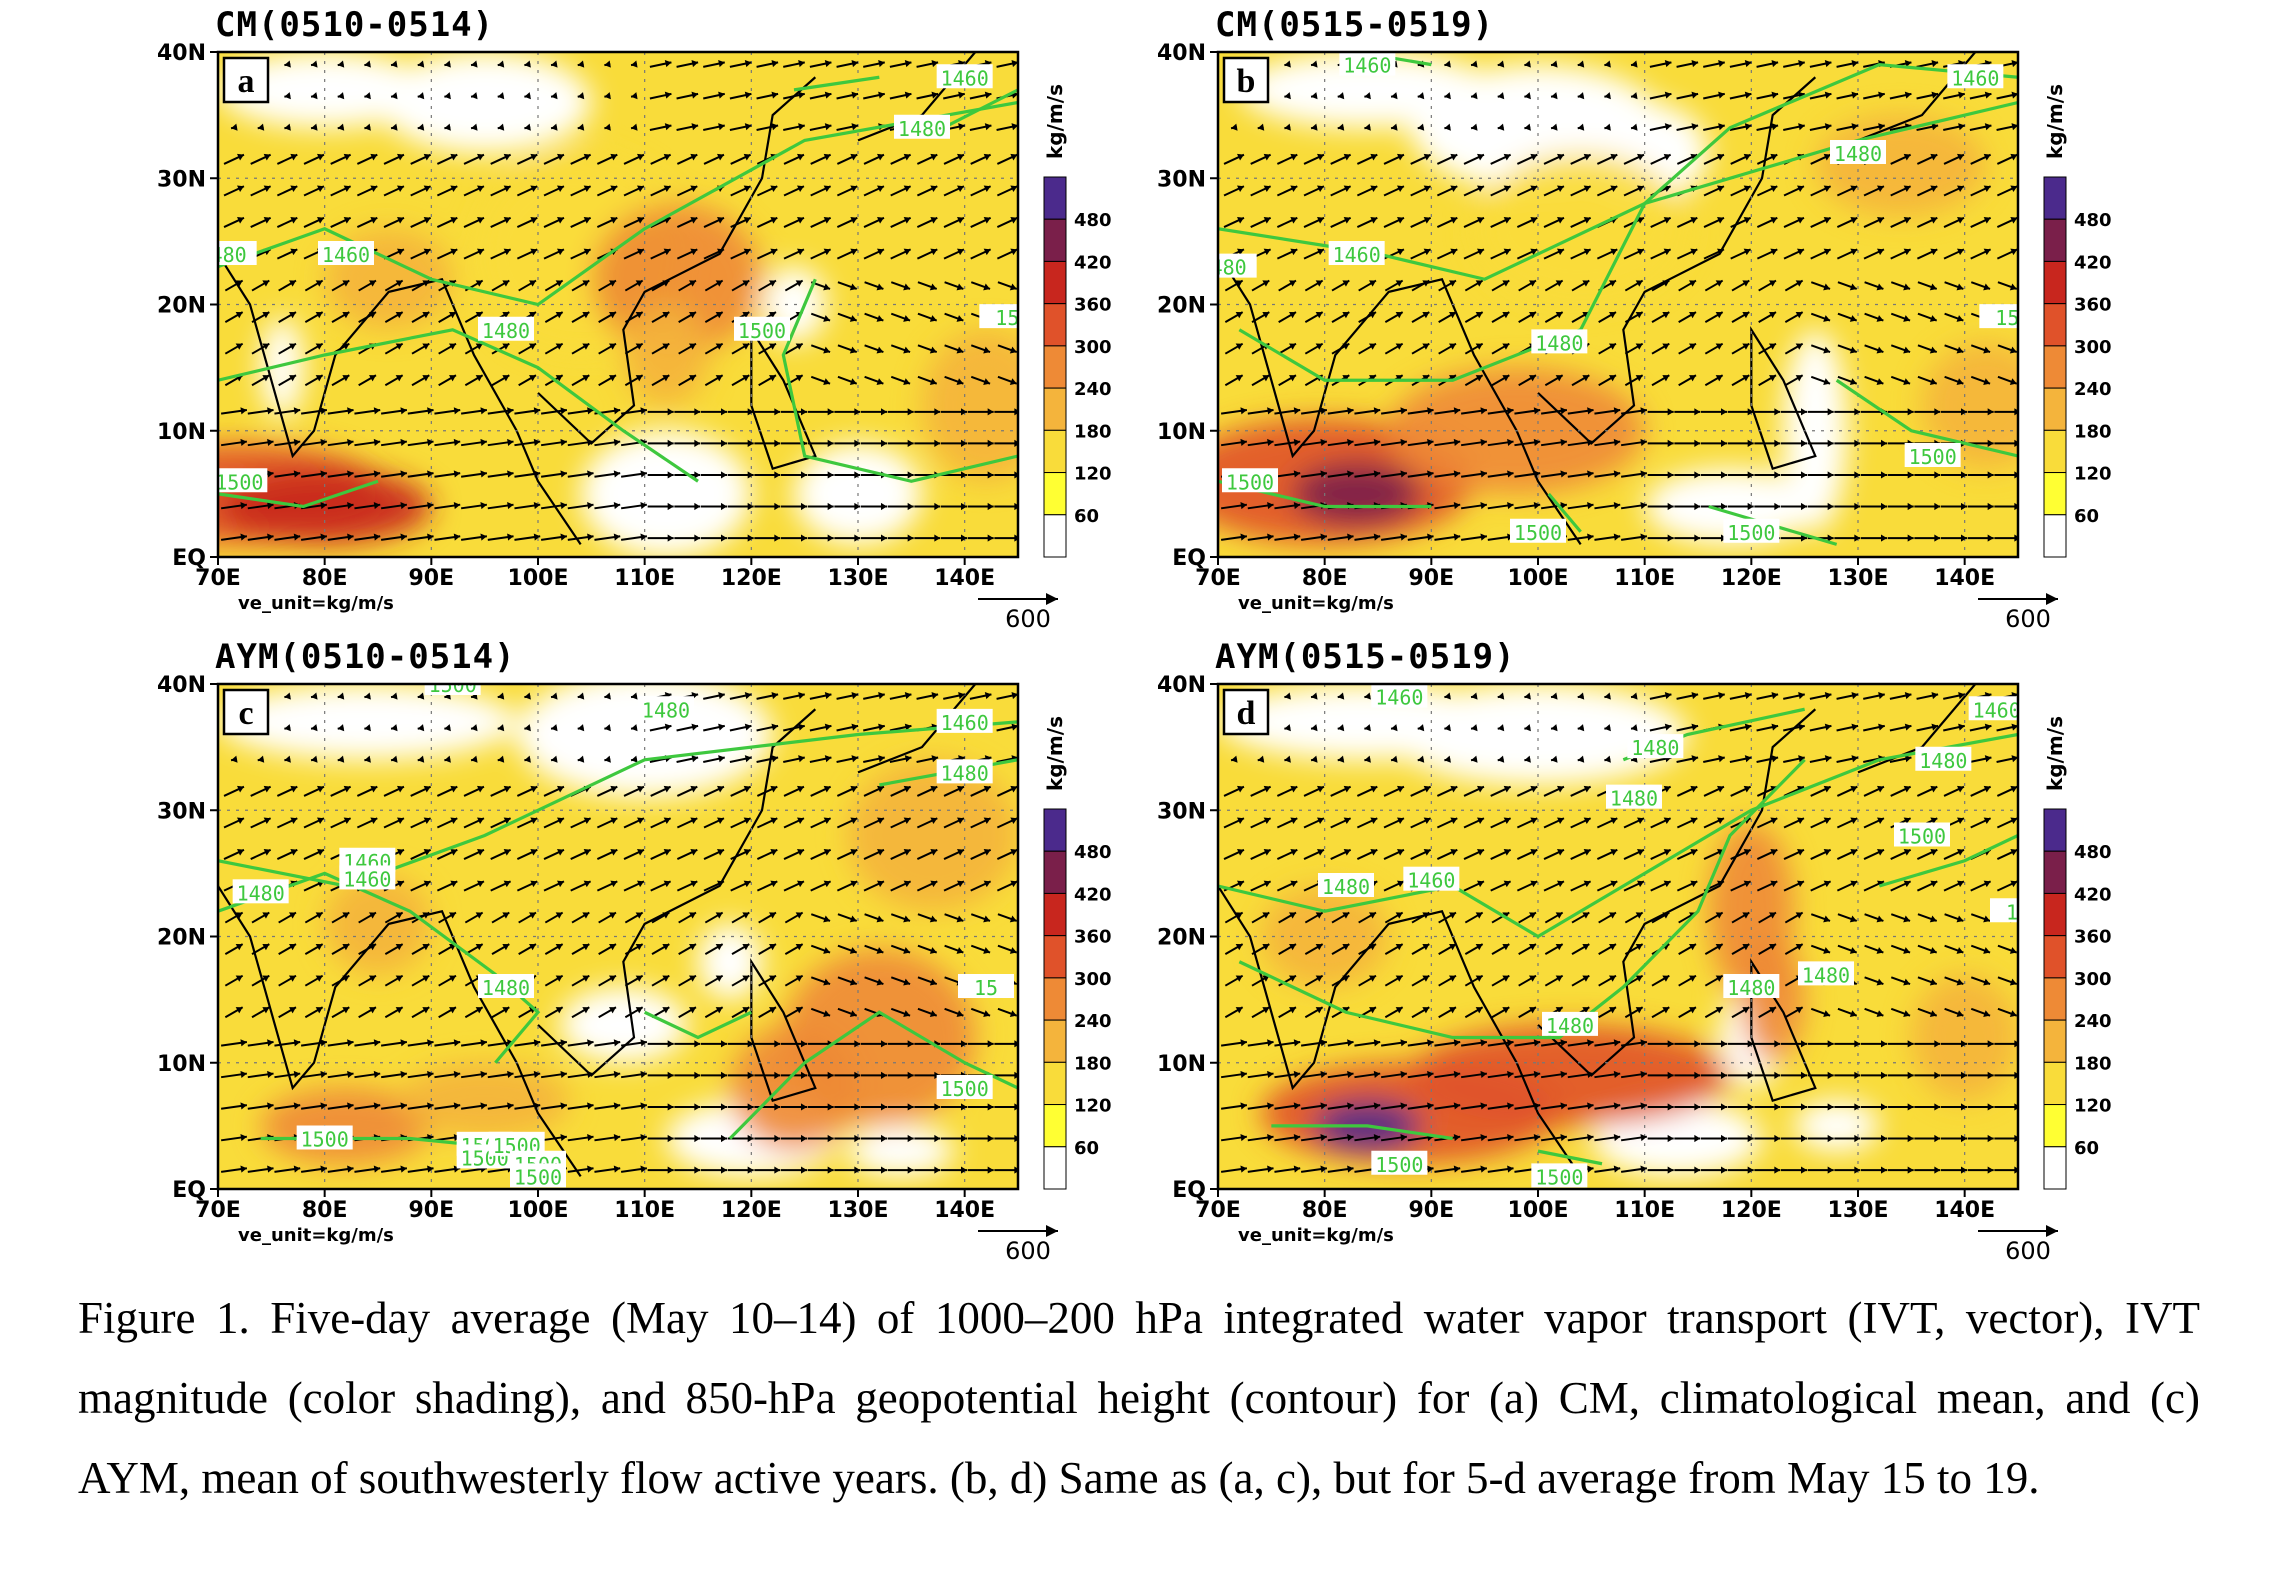  Describe the element at coordinates (2086, 1148) in the screenshot. I see `colorbar-level-label: 60` at that location.